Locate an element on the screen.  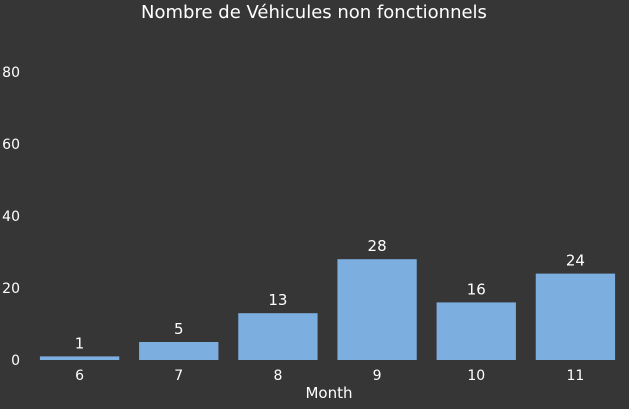
x-tick-label: 8 is located at coordinates (277, 376).